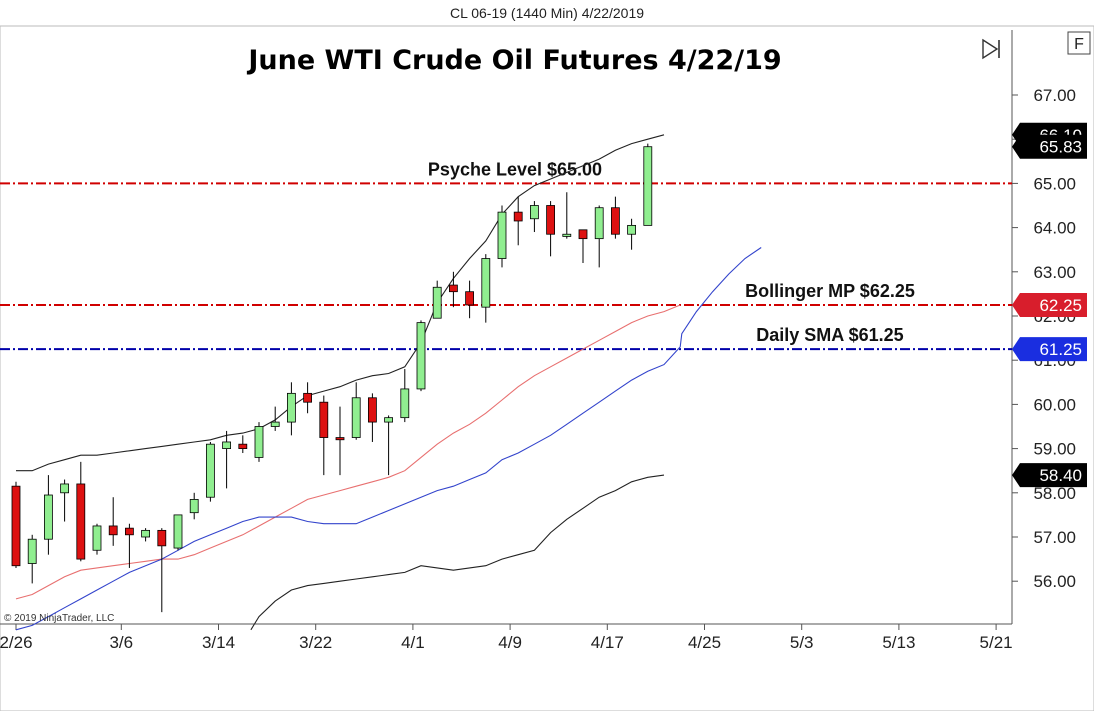  What do you see at coordinates (1054, 449) in the screenshot?
I see `y-tick-label: 59.00` at bounding box center [1054, 449].